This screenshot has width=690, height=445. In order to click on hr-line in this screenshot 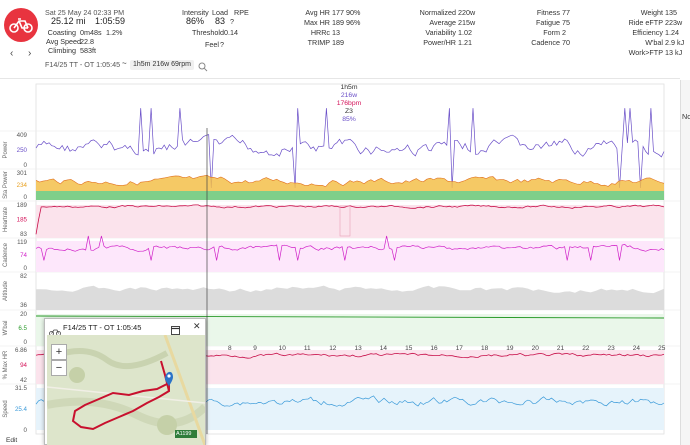, I will do `click(350, 219)`.